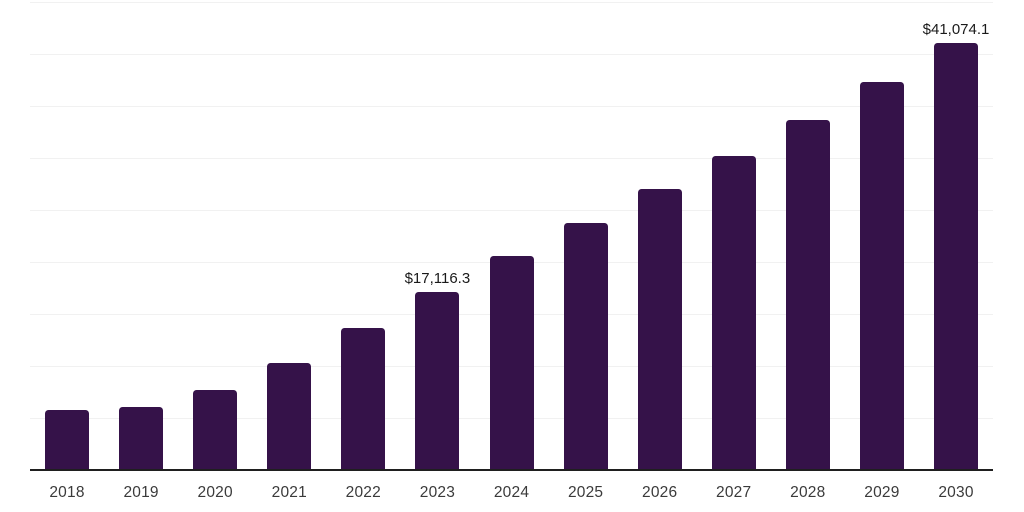 This screenshot has width=1024, height=512. Describe the element at coordinates (956, 256) in the screenshot. I see `bar-2030` at that location.